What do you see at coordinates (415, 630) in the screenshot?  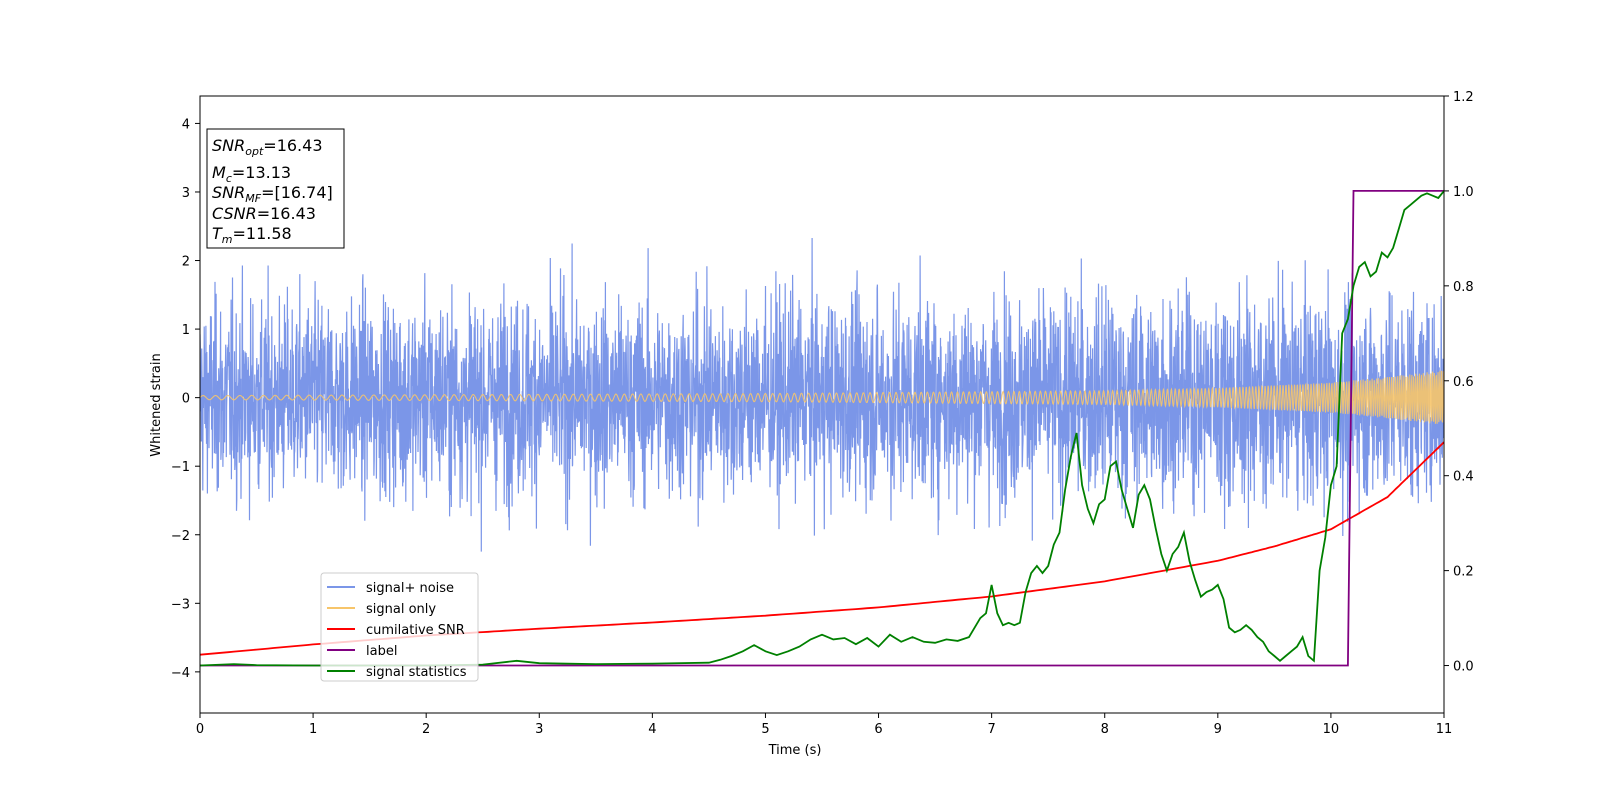 I see `legend-label: cumilative SNR` at bounding box center [415, 630].